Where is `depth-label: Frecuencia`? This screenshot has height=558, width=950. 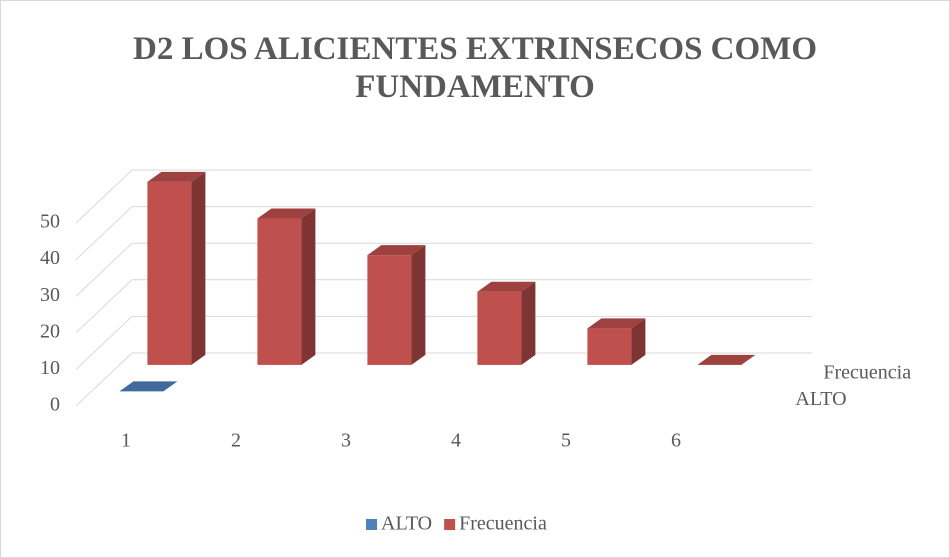
depth-label: Frecuencia is located at coordinates (867, 373).